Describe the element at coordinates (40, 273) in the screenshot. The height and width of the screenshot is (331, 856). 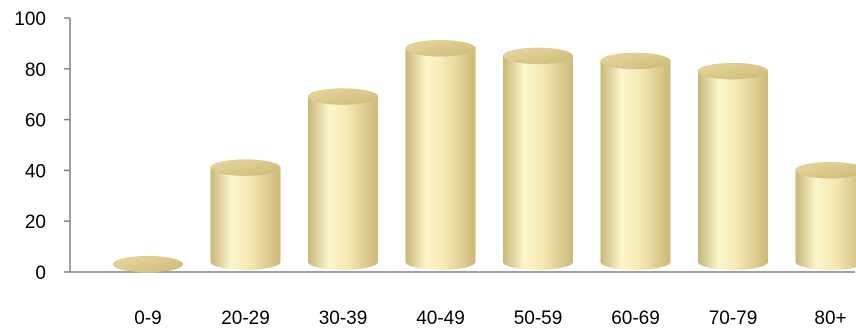
I see `y-tick-label: 0` at that location.